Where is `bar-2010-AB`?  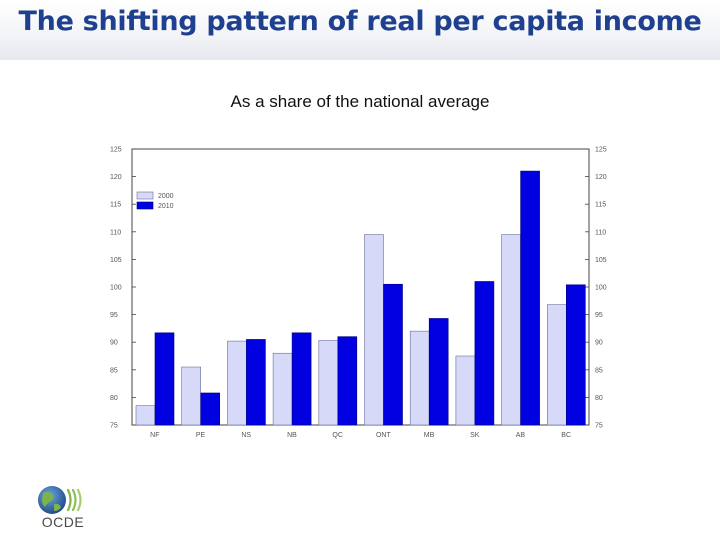
bar-2010-AB is located at coordinates (530, 298).